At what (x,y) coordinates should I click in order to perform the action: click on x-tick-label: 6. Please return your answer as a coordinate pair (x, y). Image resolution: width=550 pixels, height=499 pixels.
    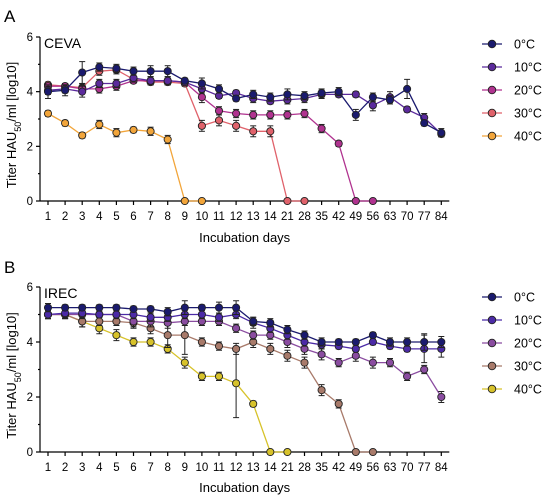
    Looking at the image, I should click on (133, 217).